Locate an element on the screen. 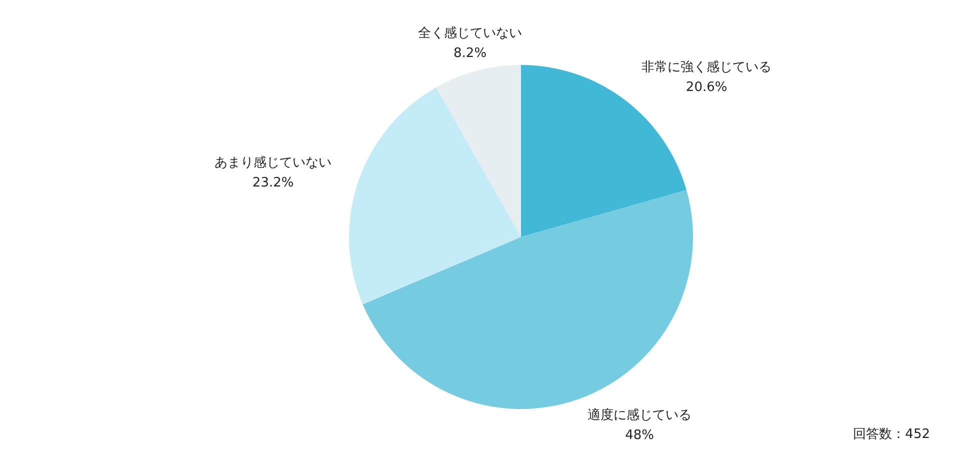  data-label: 23.2% is located at coordinates (273, 182).